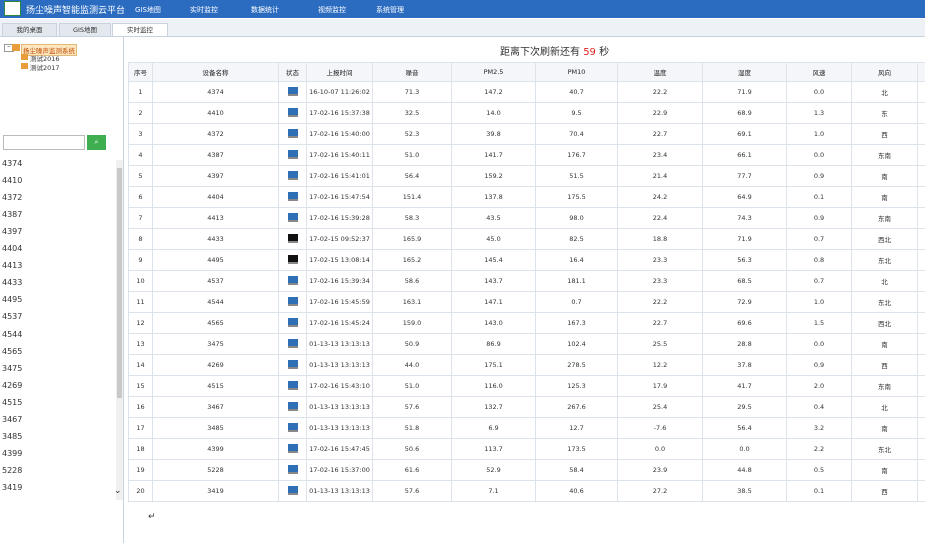 This screenshot has height=543, width=925. Describe the element at coordinates (45, 68) in the screenshot. I see `tree-node: 测试2017` at that location.